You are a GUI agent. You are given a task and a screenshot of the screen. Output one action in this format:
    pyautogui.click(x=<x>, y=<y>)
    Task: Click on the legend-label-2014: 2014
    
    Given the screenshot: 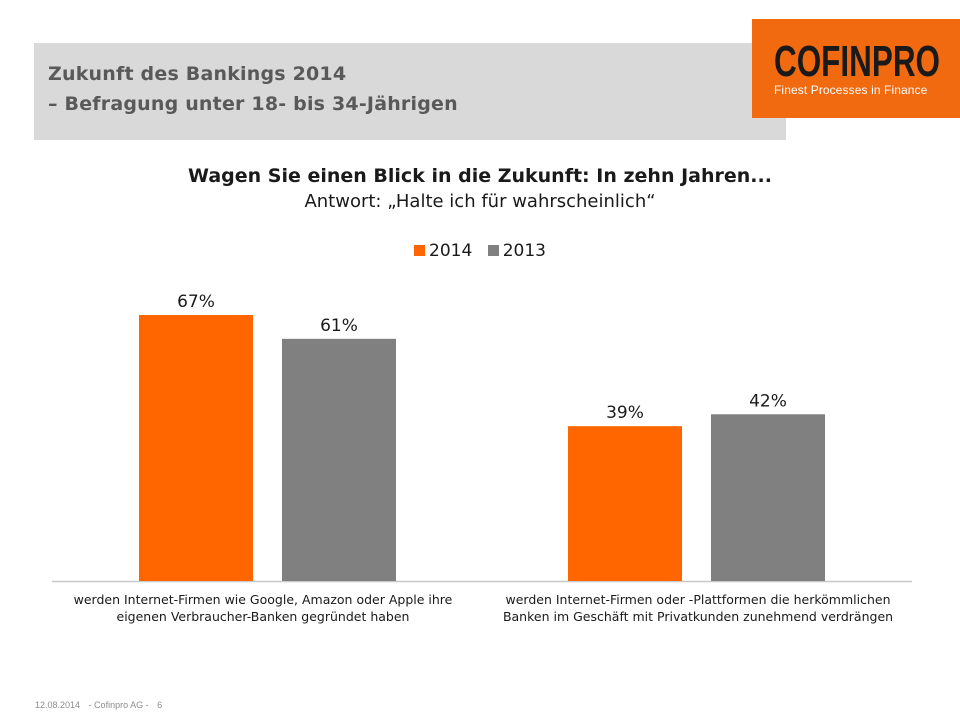 What is the action you would take?
    pyautogui.click(x=451, y=251)
    